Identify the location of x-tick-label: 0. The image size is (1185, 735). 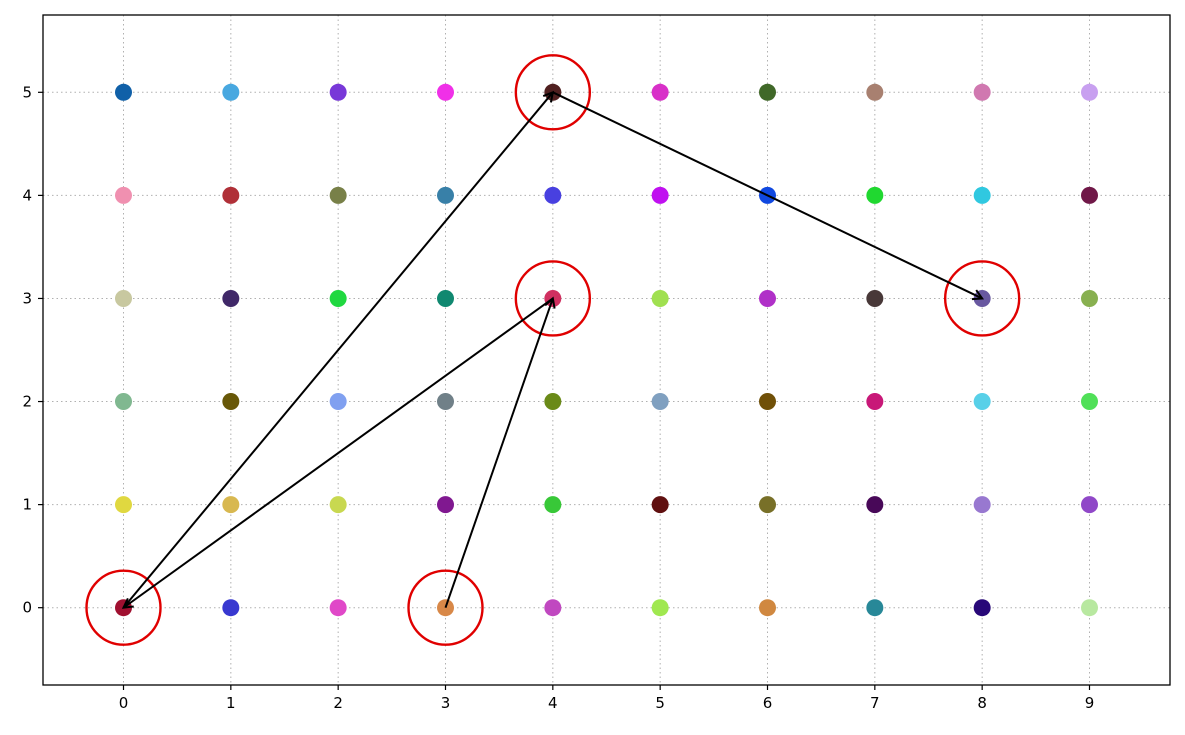
(124, 703).